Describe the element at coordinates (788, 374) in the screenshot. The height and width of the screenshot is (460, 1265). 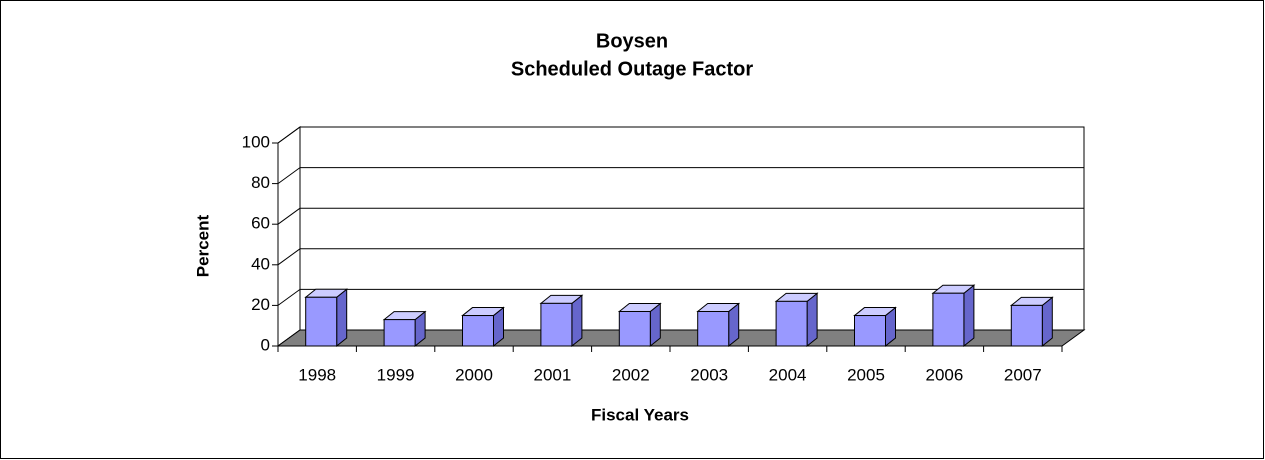
I see `x-tick-label: 2004` at that location.